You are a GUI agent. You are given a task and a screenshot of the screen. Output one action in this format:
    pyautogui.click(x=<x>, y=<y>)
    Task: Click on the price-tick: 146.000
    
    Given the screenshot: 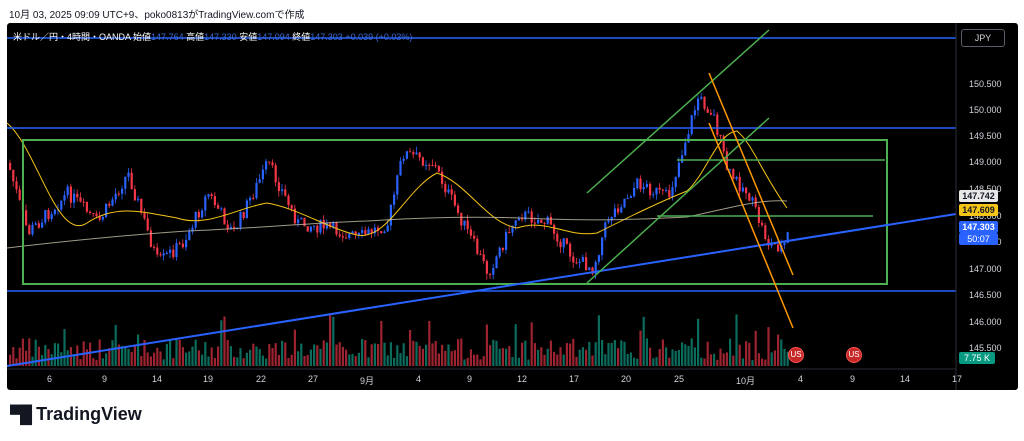 What is the action you would take?
    pyautogui.click(x=985, y=322)
    